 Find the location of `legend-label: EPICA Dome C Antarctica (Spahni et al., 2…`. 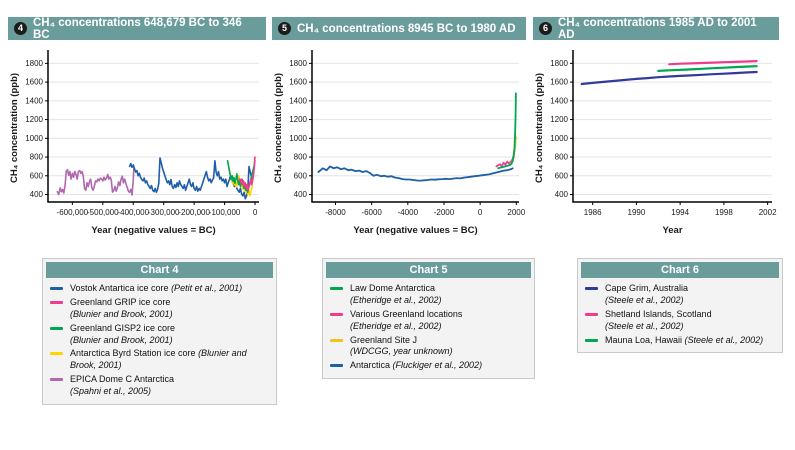

legend-label: EPICA Dome C Antarctica (Spahni et al., 2… is located at coordinates (122, 385).